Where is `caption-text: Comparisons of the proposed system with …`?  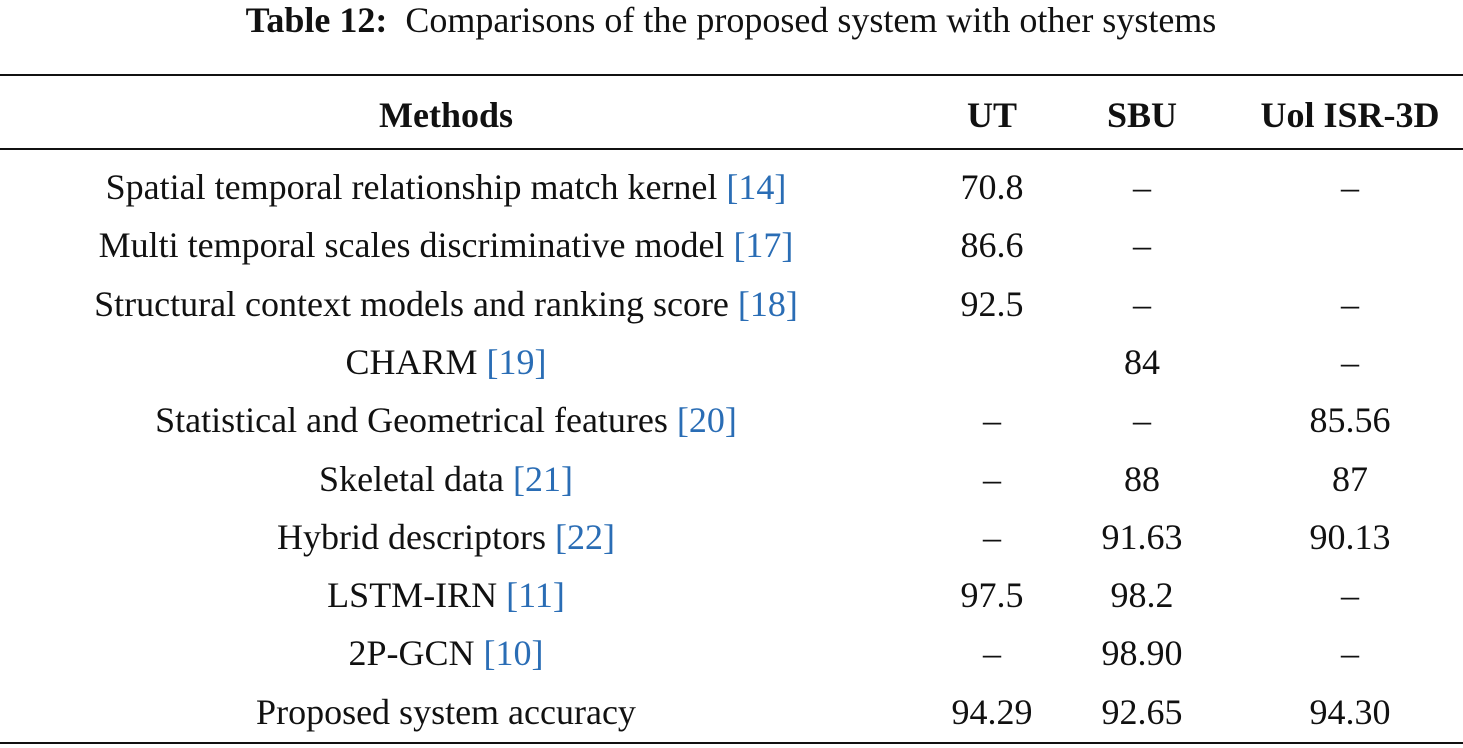 caption-text: Comparisons of the proposed system with … is located at coordinates (811, 20).